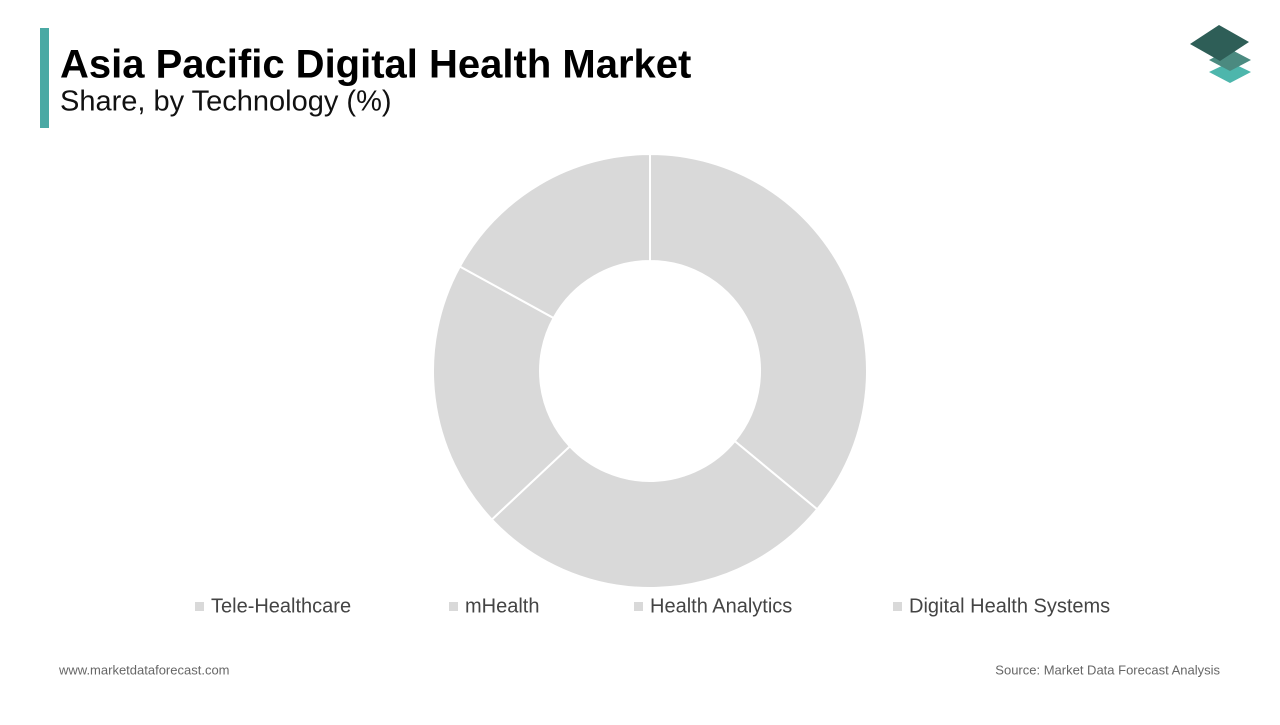 The height and width of the screenshot is (725, 1280). Describe the element at coordinates (721, 606) in the screenshot. I see `legend-label: Health Analytics` at that location.